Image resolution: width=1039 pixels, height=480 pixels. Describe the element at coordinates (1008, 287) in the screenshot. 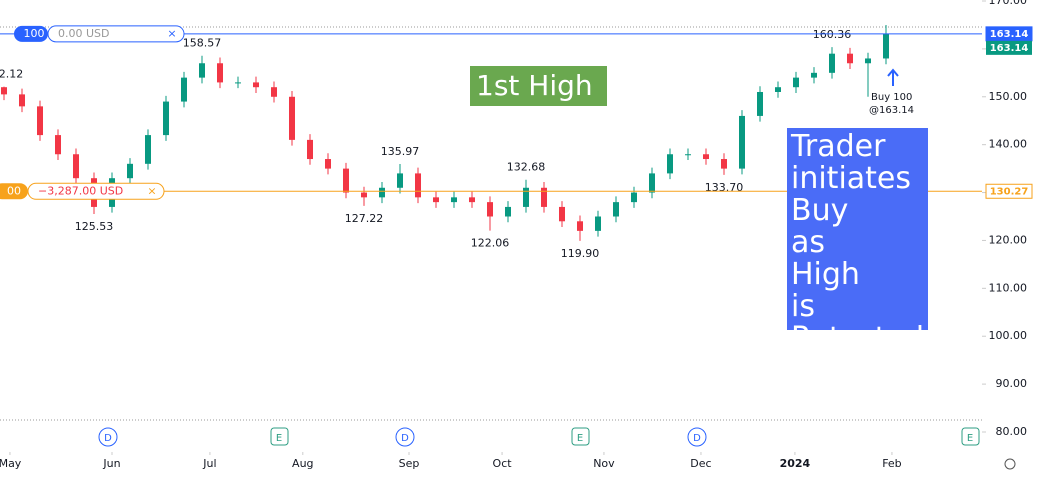

I see `y-tick-label: 110.00` at that location.